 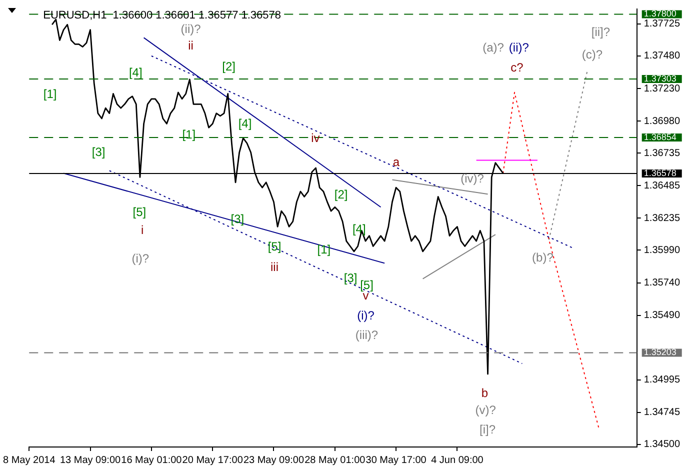 What do you see at coordinates (485, 409) in the screenshot?
I see `annotation: (v)?` at bounding box center [485, 409].